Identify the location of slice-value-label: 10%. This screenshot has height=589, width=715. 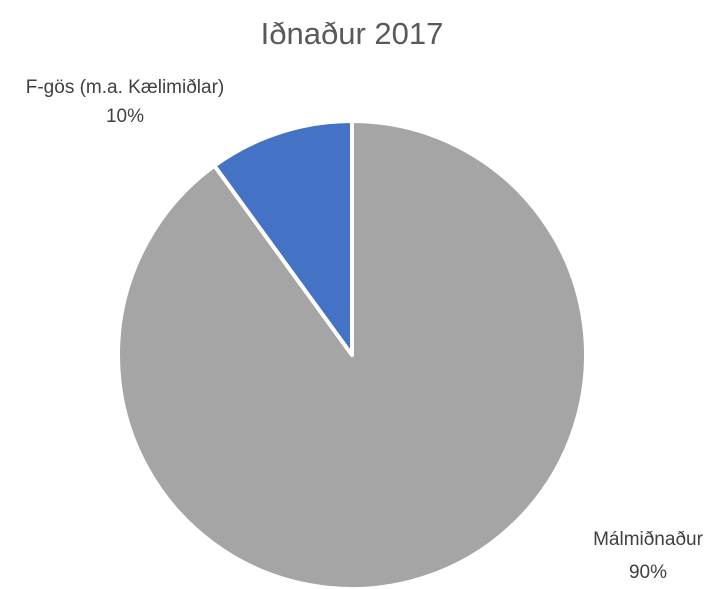
(125, 116).